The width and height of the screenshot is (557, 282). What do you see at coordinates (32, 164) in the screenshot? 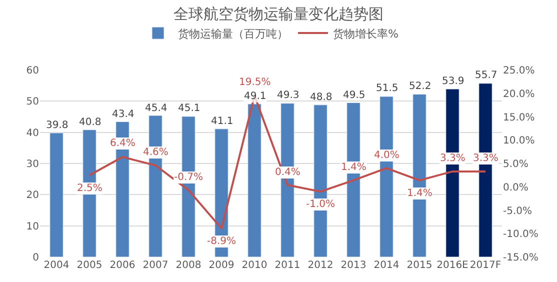
I see `y-tick-label: 30` at bounding box center [32, 164].